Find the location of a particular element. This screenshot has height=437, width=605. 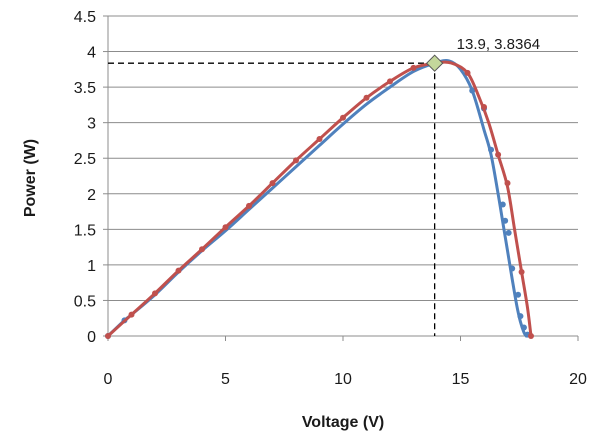

max-power-point-marker is located at coordinates (434, 63).